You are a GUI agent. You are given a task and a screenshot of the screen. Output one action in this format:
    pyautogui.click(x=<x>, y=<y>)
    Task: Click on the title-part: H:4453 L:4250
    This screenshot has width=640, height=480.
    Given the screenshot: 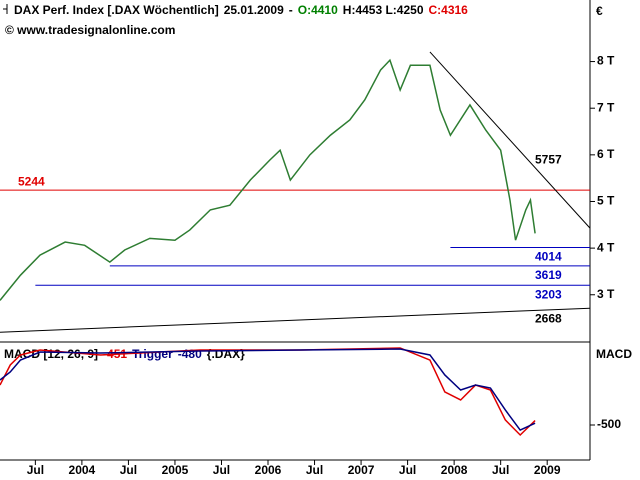 What is the action you would take?
    pyautogui.click(x=383, y=10)
    